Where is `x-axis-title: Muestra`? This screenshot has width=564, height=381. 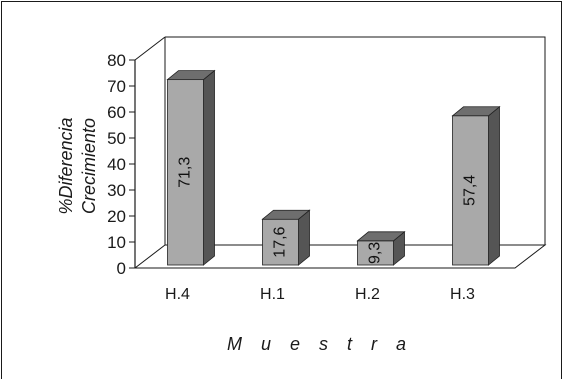
x-axis-title: Muestra is located at coordinates (326, 344).